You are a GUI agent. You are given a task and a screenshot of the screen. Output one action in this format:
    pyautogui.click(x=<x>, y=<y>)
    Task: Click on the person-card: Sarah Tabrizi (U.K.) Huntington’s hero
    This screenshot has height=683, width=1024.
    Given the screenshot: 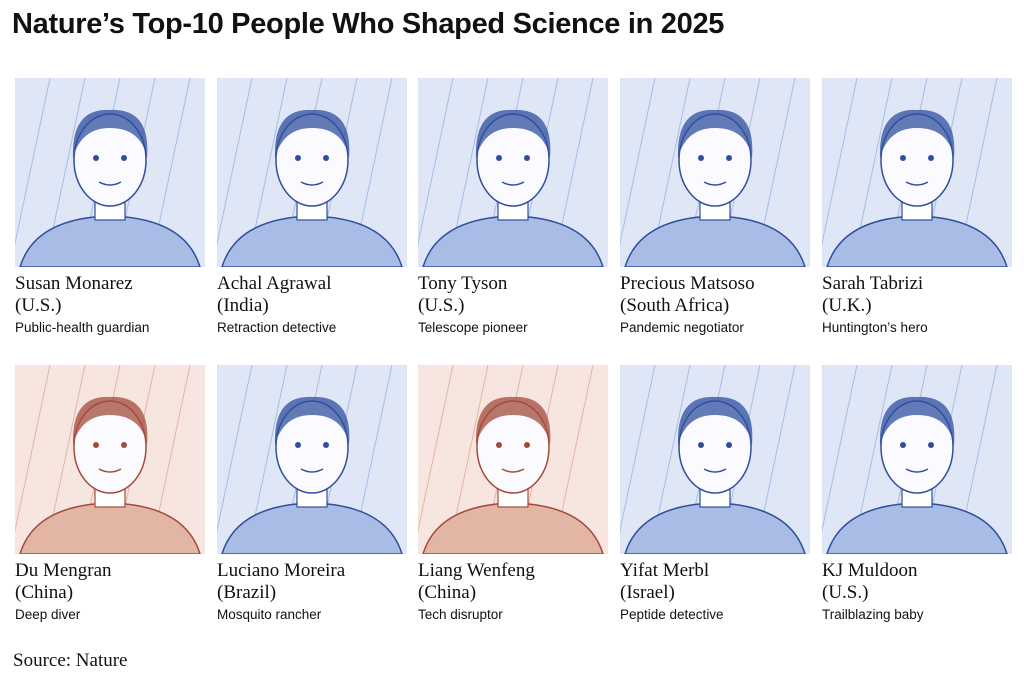 What is the action you would take?
    pyautogui.click(x=918, y=206)
    